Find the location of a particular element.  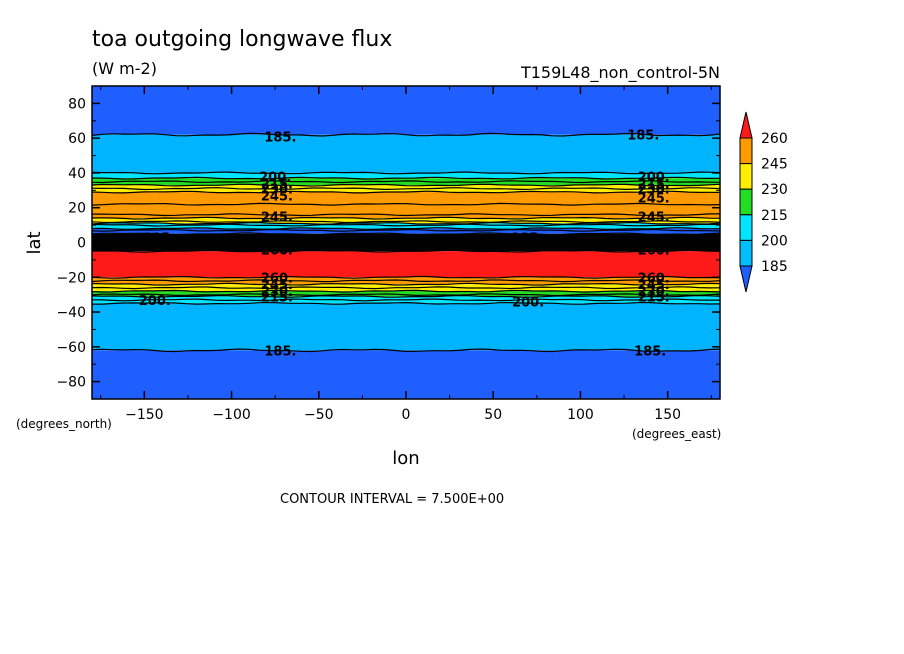

x-tick-label: −50 is located at coordinates (319, 415).